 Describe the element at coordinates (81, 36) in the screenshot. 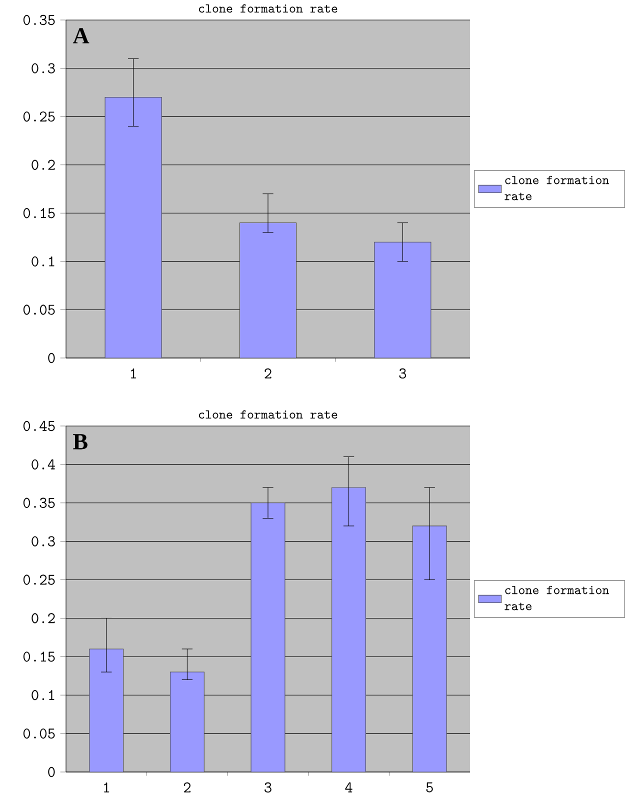

I see `annotation: A` at that location.